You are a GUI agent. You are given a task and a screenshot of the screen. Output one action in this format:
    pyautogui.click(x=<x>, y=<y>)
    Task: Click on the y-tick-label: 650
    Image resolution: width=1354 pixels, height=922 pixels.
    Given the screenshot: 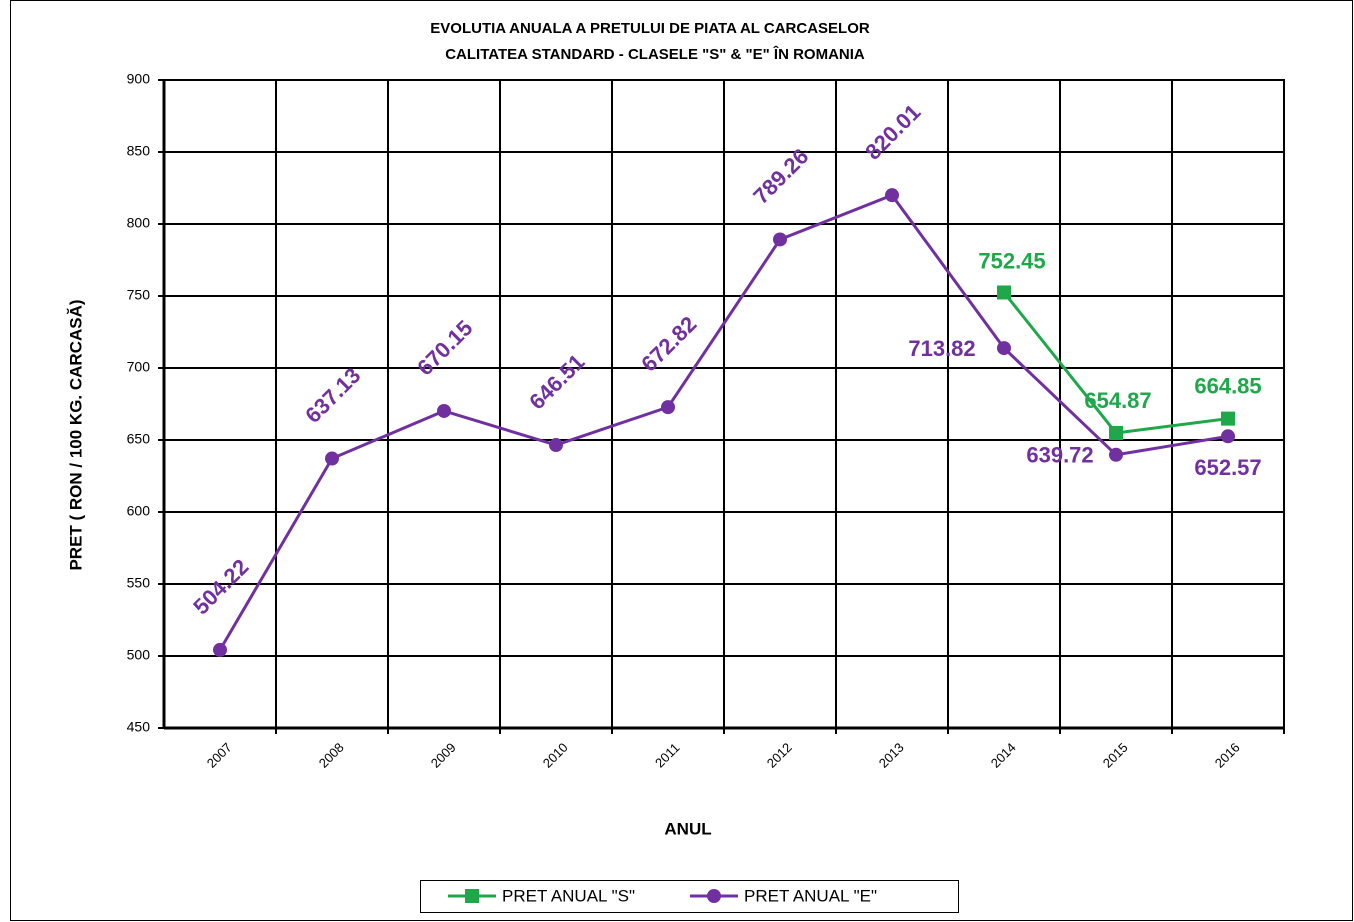 What is the action you would take?
    pyautogui.click(x=139, y=439)
    